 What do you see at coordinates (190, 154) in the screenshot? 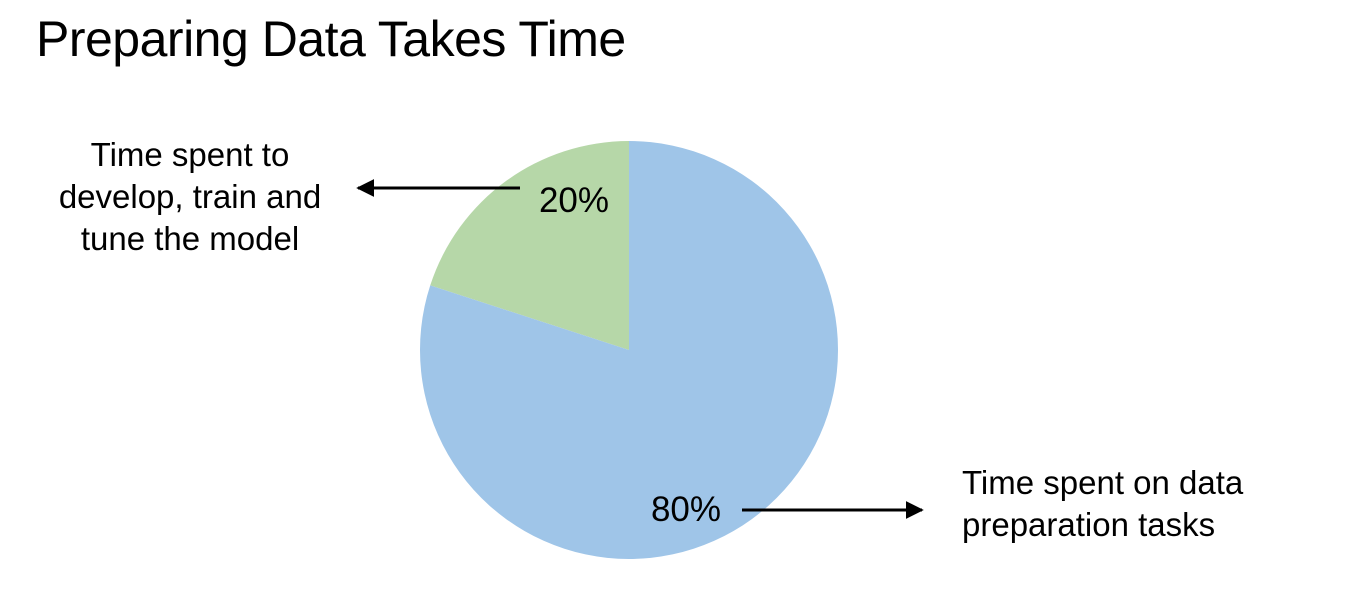
I see `annotation-line: Time spent to` at bounding box center [190, 154].